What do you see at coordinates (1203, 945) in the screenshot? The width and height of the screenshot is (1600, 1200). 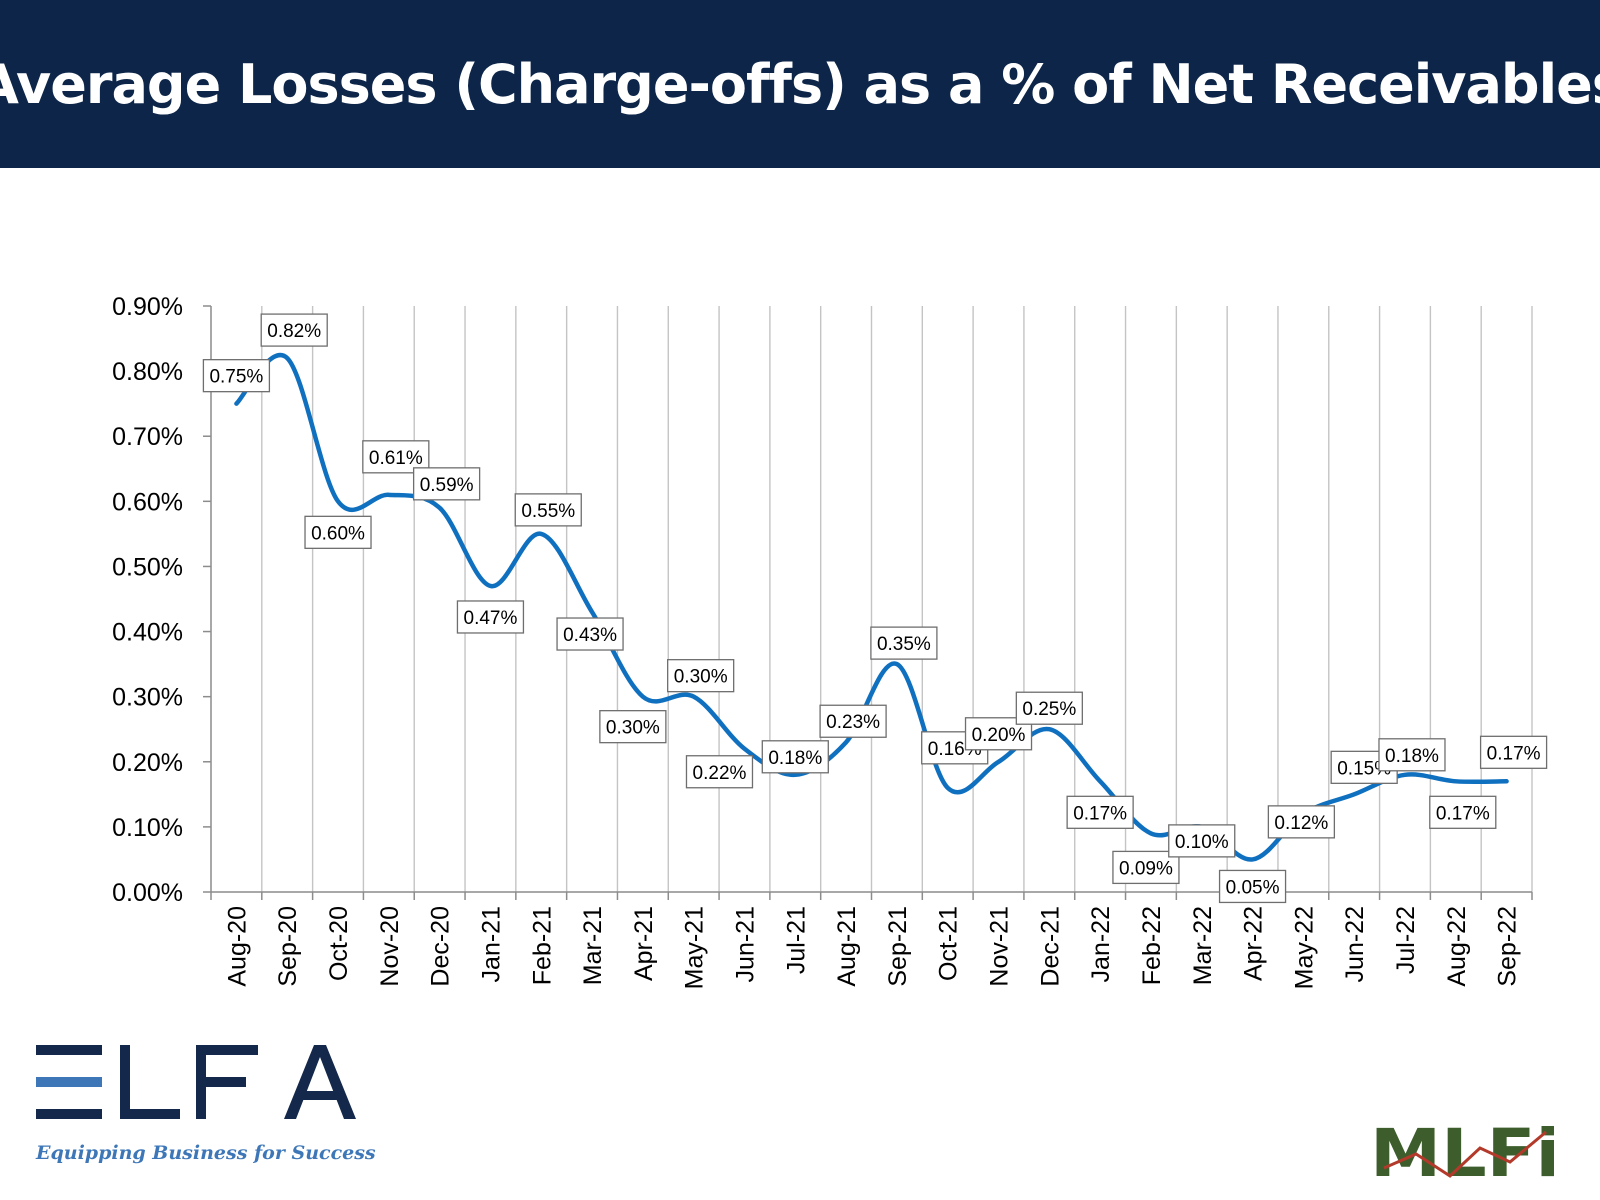 I see `x-tick-label: Mar-22` at bounding box center [1203, 945].